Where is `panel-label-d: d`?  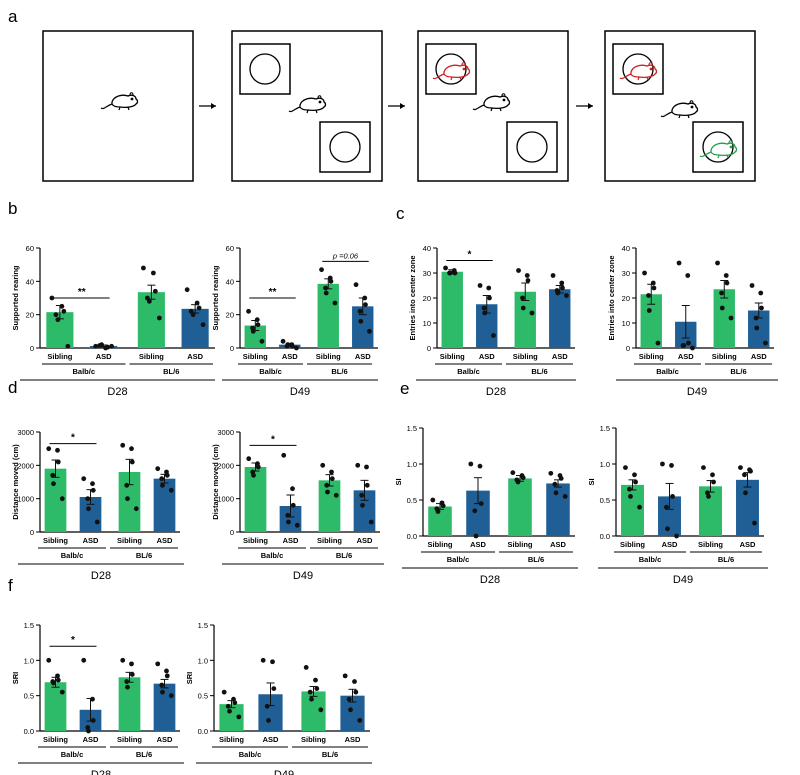
panel-label-d: d is located at coordinates (12, 387).